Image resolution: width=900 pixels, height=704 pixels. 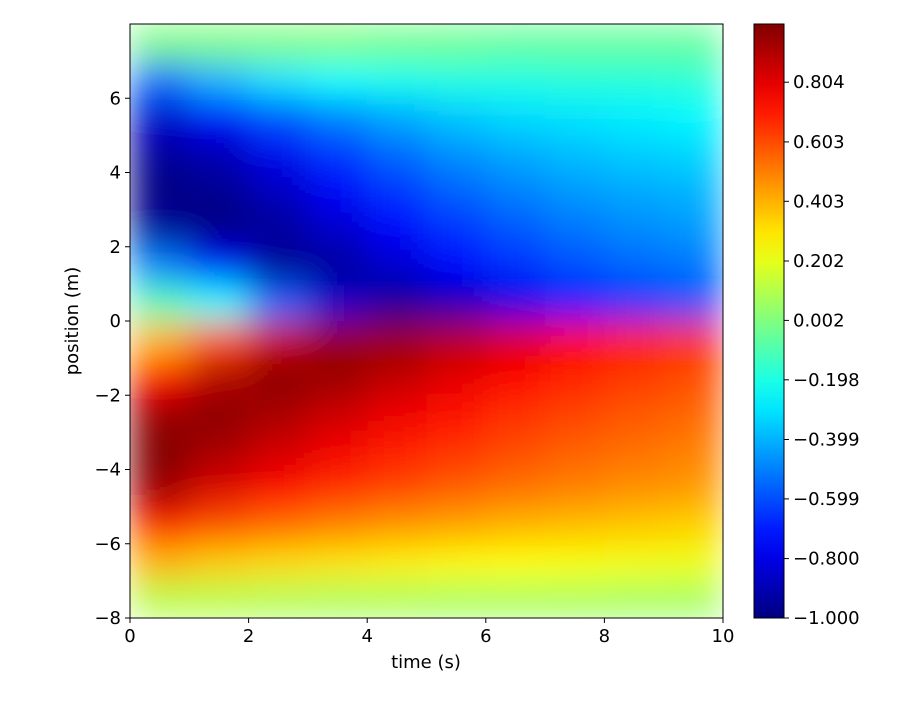 What do you see at coordinates (107, 395) in the screenshot?
I see `y-tick-label: −2` at bounding box center [107, 395].